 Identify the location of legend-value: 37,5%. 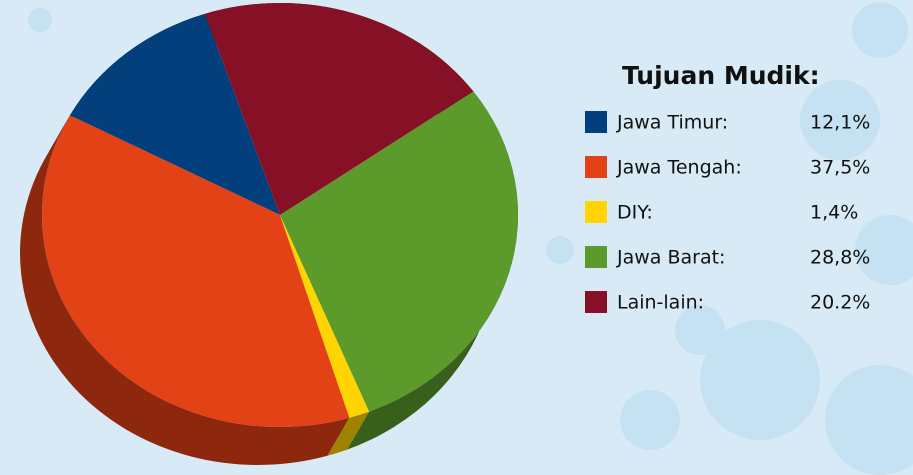
(840, 168).